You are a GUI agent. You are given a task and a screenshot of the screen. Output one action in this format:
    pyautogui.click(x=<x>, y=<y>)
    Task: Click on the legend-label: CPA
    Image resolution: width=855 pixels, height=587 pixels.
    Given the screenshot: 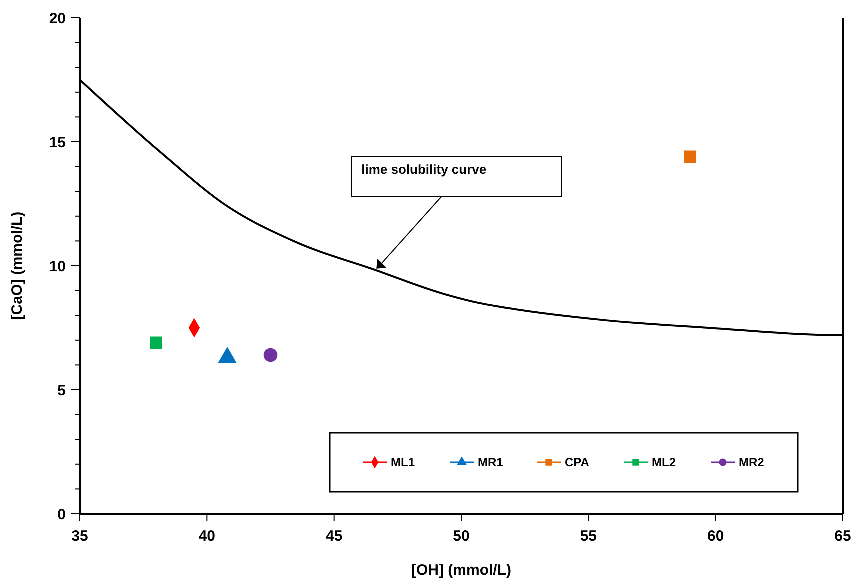 What is the action you would take?
    pyautogui.click(x=577, y=463)
    